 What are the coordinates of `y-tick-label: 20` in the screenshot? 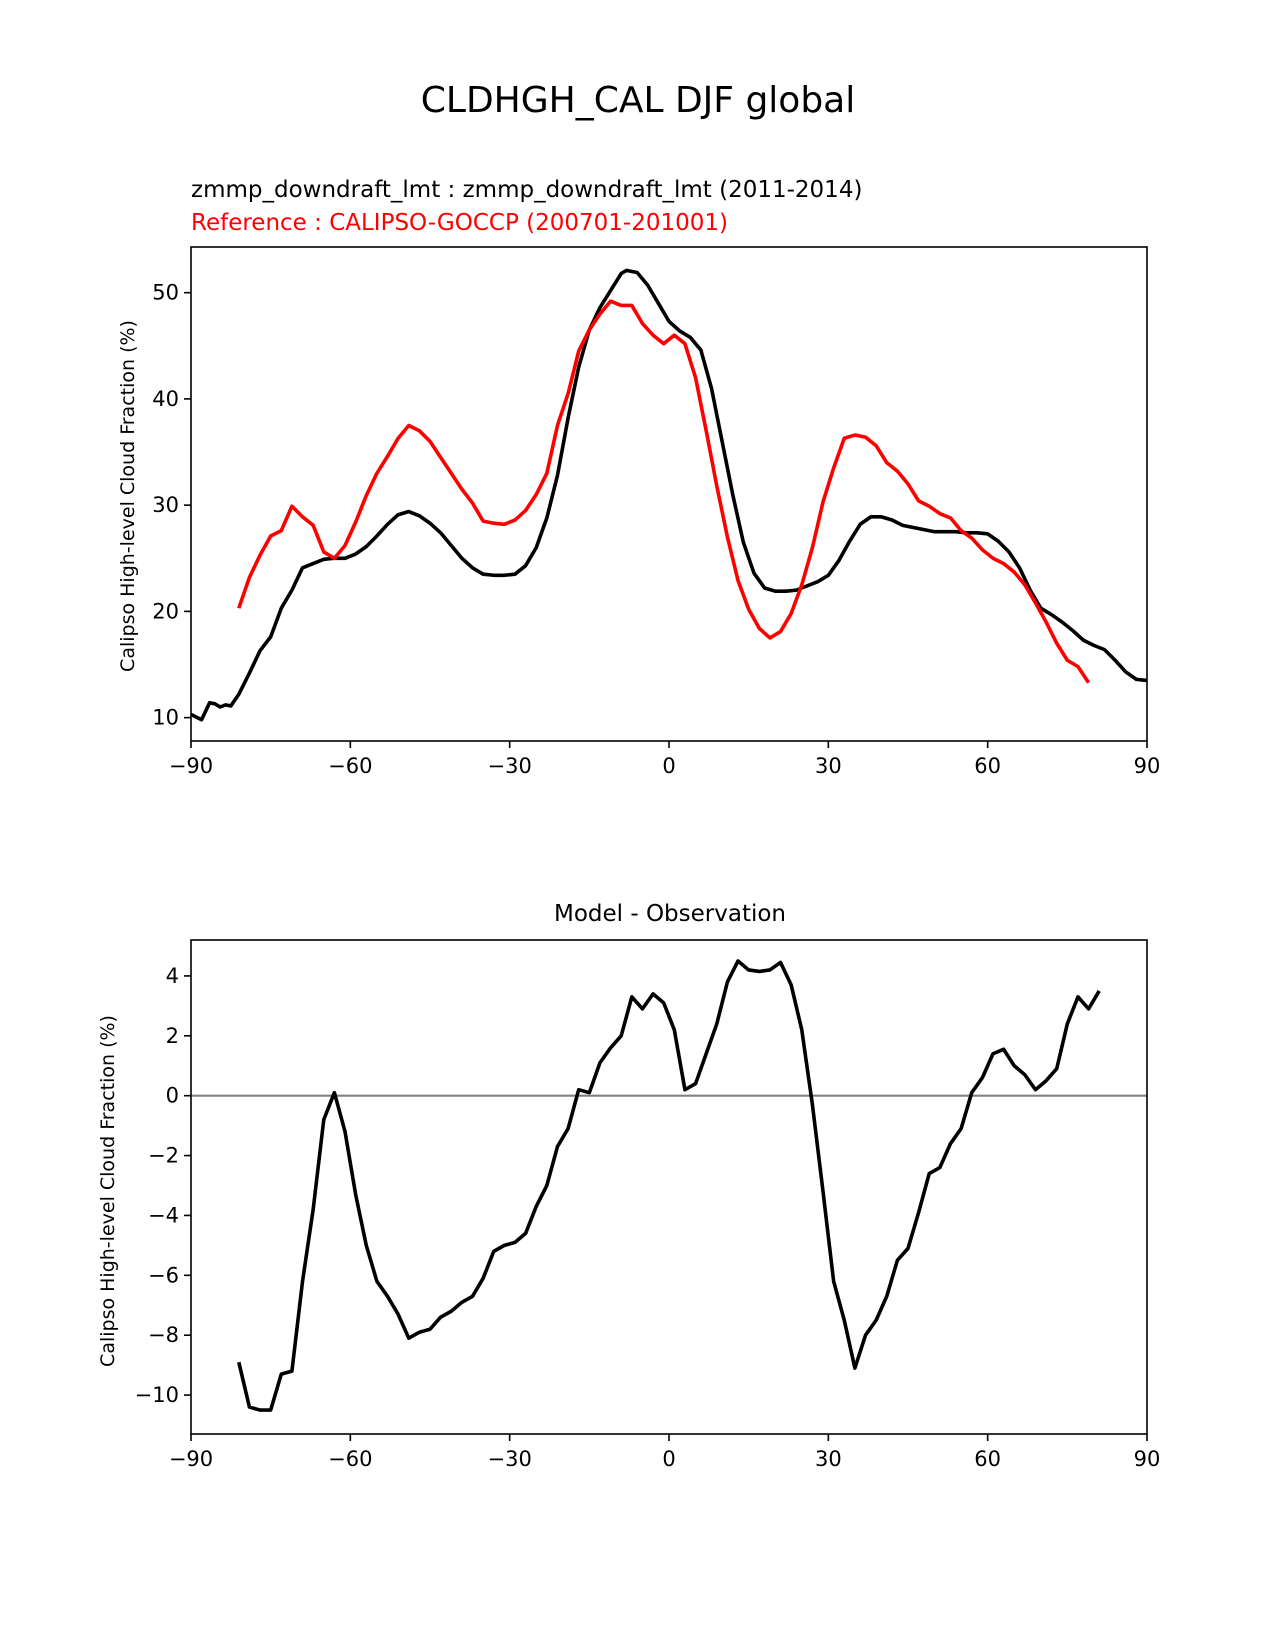 It's located at (165, 611).